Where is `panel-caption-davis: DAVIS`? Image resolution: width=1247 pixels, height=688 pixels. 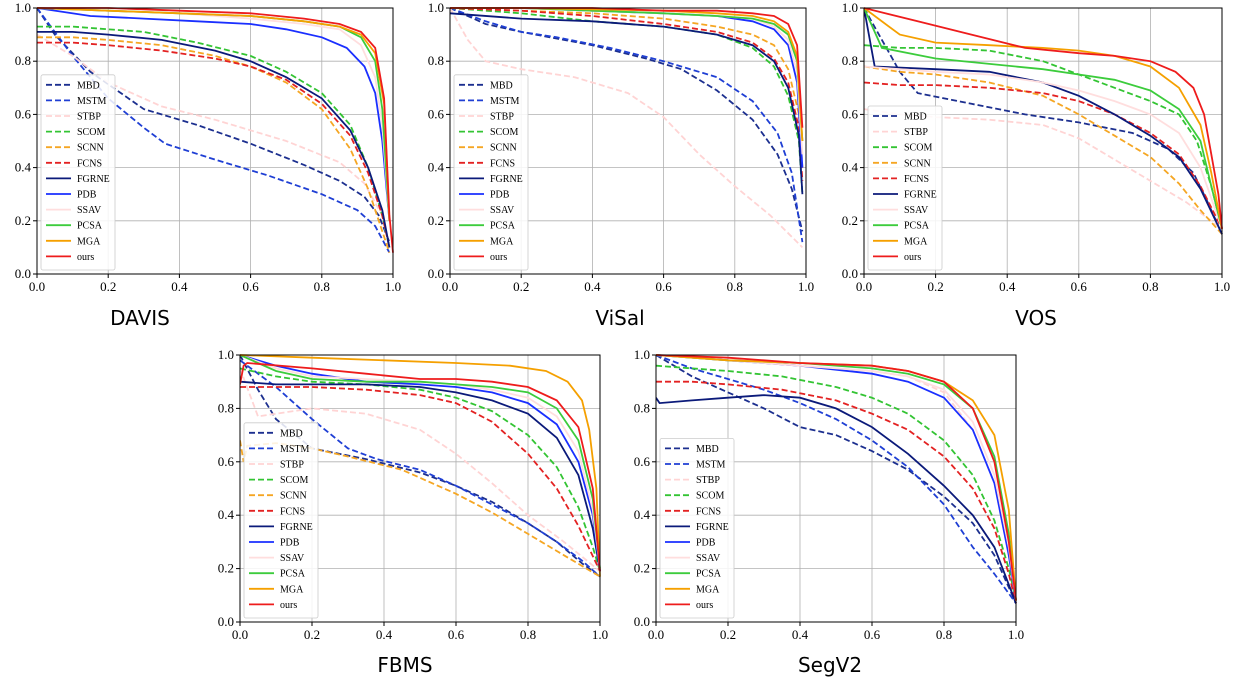
panel-caption-davis: DAVIS is located at coordinates (140, 318).